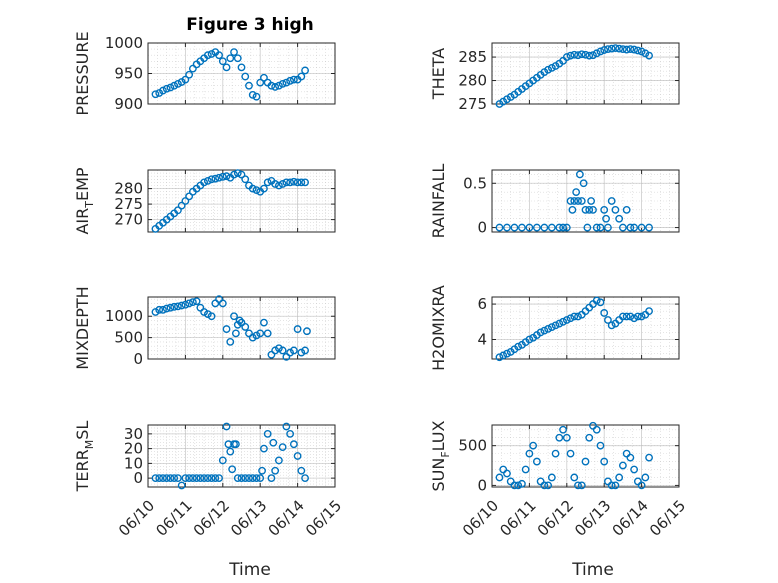 This screenshot has width=778, height=583. I want to click on y-tick-label: 0.5, so click(475, 183).